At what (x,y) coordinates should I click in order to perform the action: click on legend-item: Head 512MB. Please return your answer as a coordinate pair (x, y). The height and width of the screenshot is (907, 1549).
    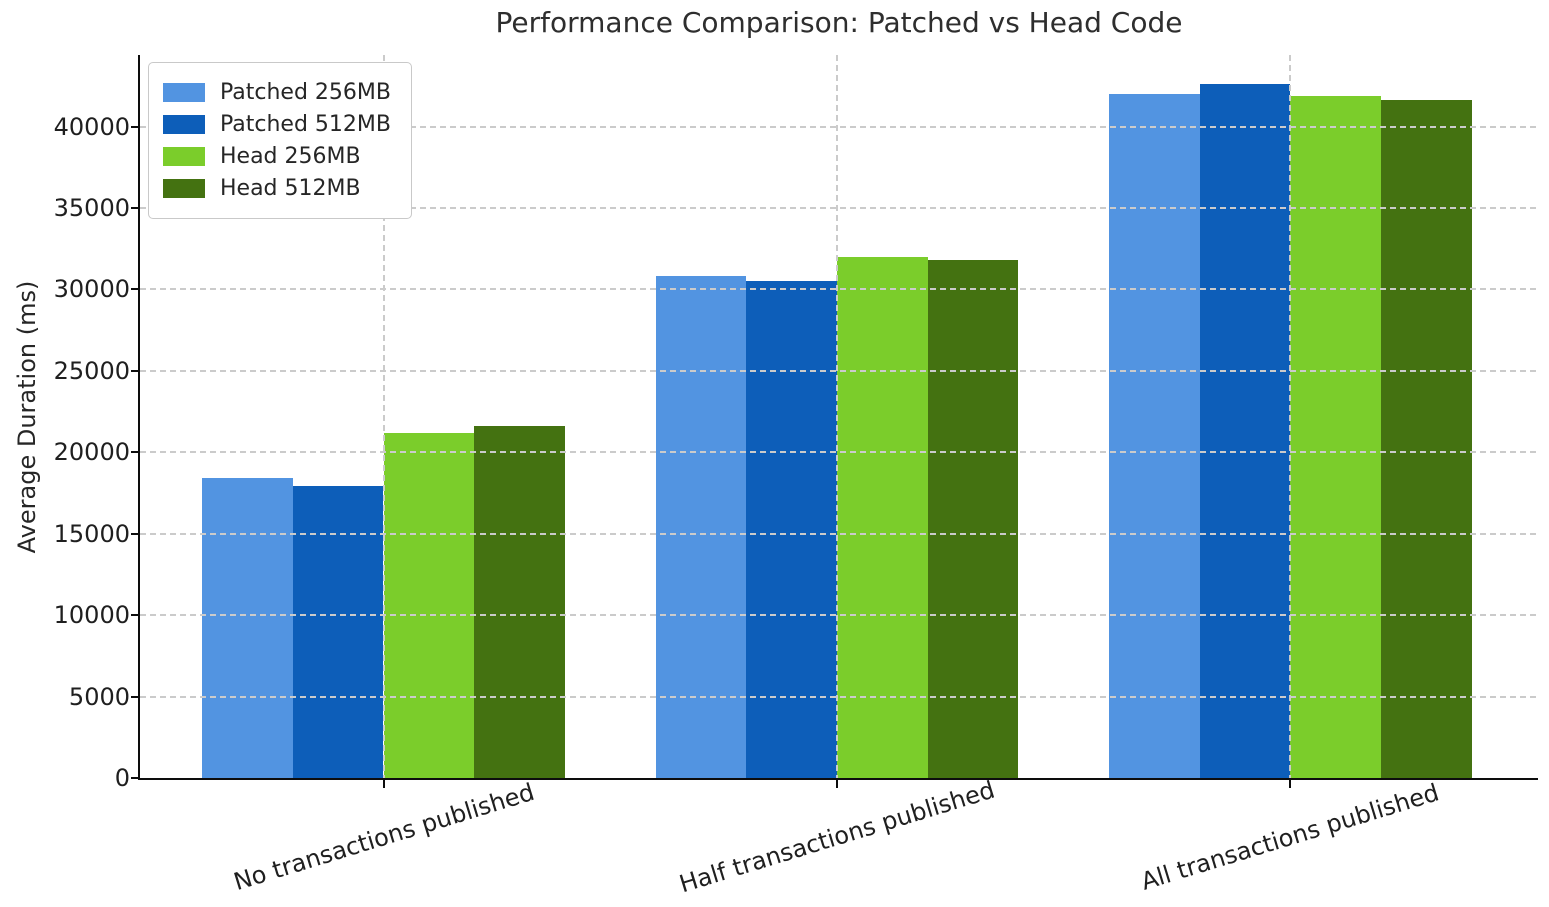
    Looking at the image, I should click on (277, 188).